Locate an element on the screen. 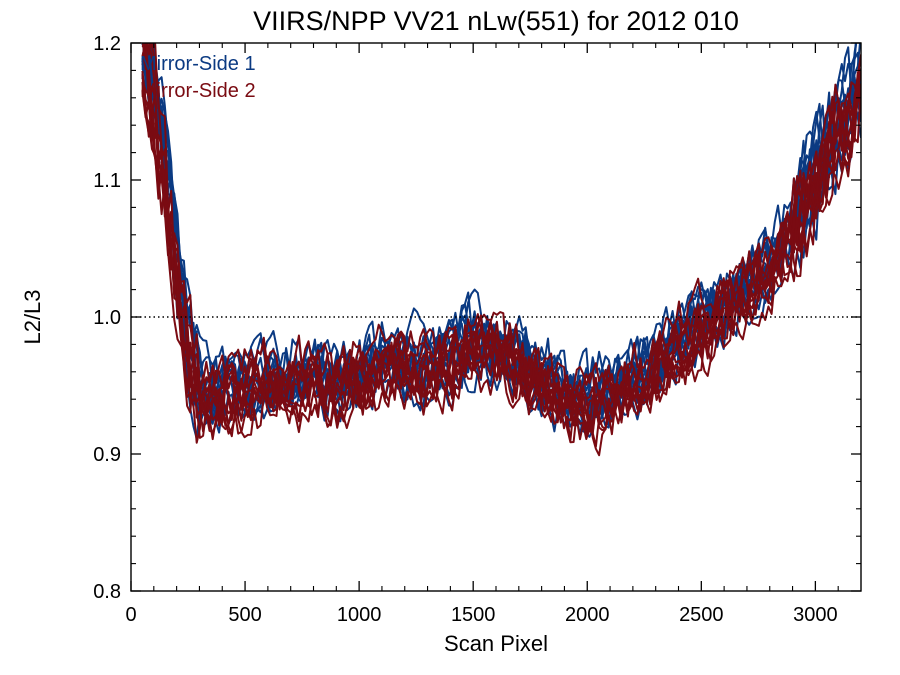 The width and height of the screenshot is (900, 675). y-tick-label: 1.0 is located at coordinates (107, 318).